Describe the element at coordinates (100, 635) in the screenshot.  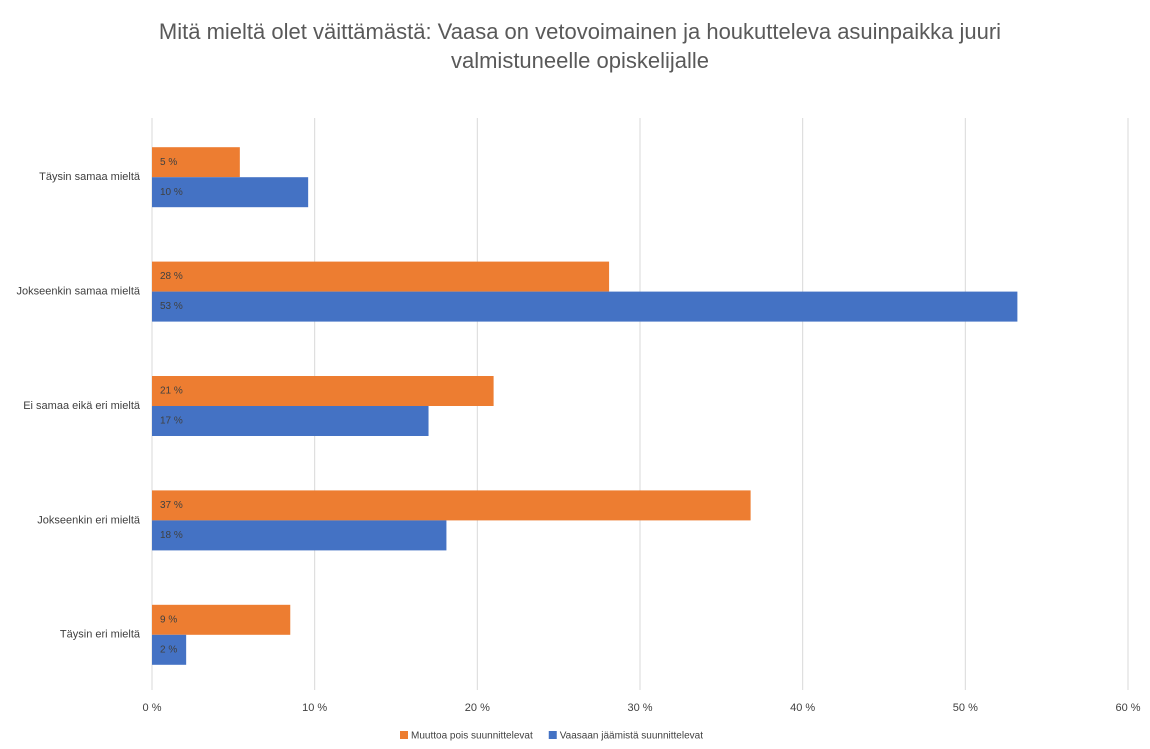
I see `y-tick-label: Täysin eri mieltä` at that location.